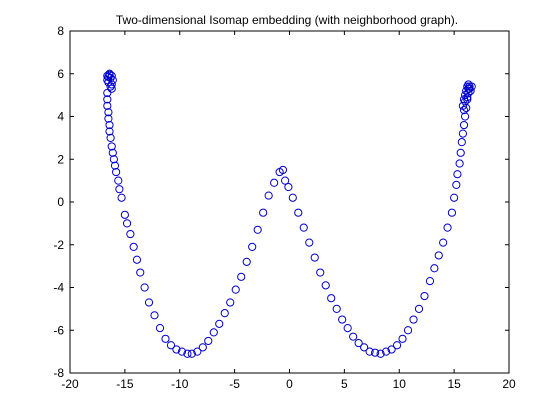  I want to click on x-tick-label: -20, so click(70, 384).